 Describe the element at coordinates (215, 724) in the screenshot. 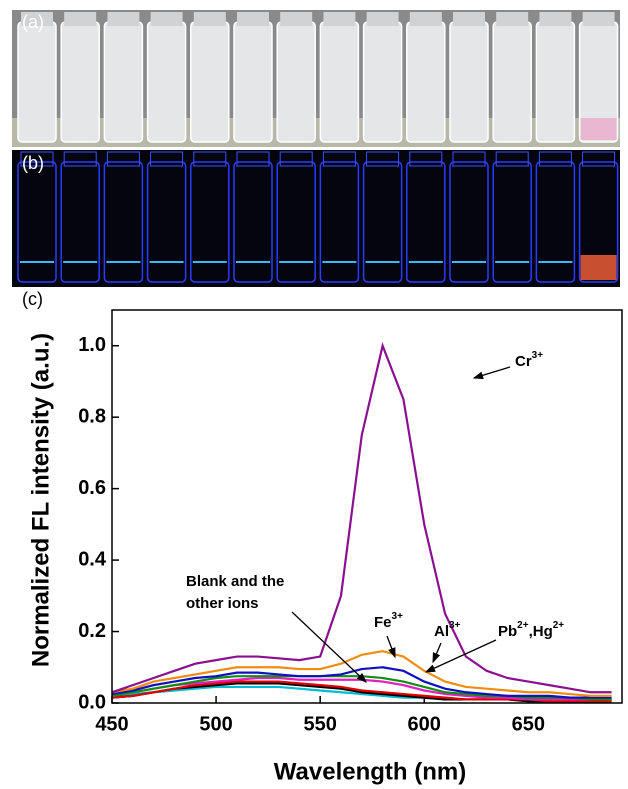

I see `x-tick-label: 500` at that location.